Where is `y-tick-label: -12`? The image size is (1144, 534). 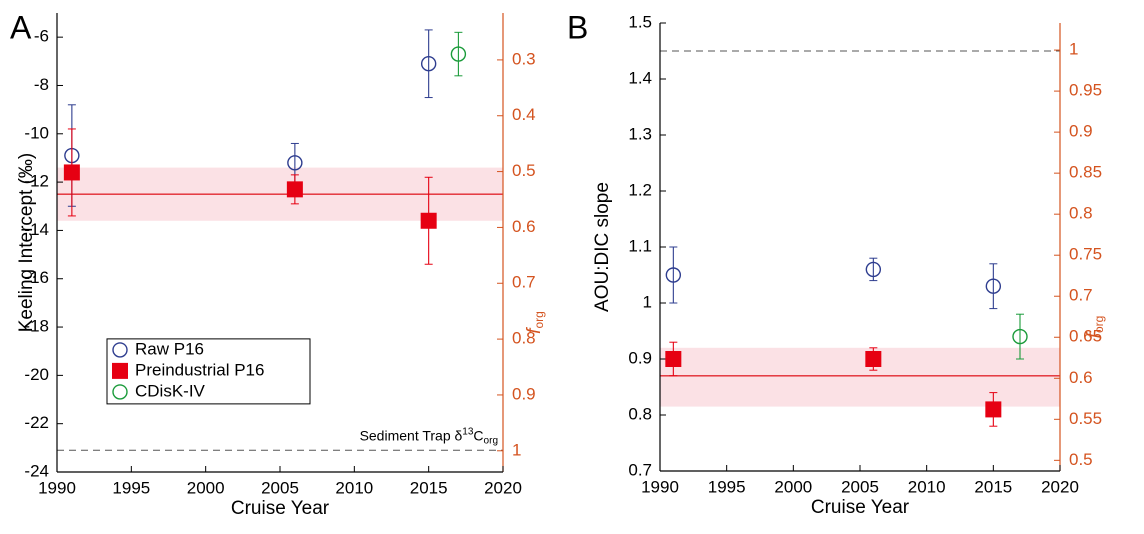
y-tick-label: -12 is located at coordinates (36, 181).